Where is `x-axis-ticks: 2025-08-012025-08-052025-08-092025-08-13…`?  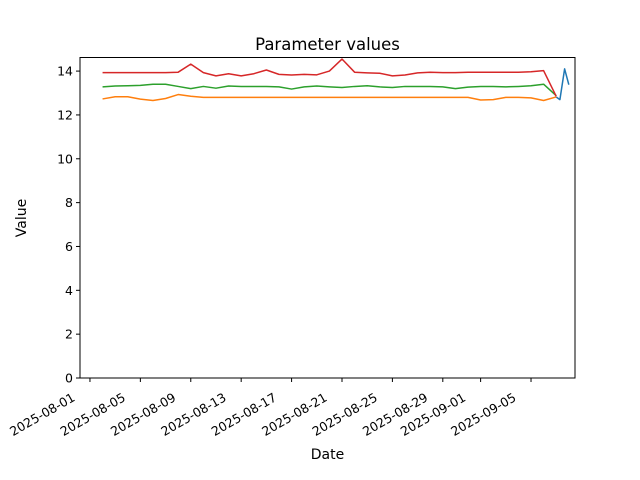 x-axis-ticks: 2025-08-012025-08-052025-08-092025-08-13… is located at coordinates (269, 408).